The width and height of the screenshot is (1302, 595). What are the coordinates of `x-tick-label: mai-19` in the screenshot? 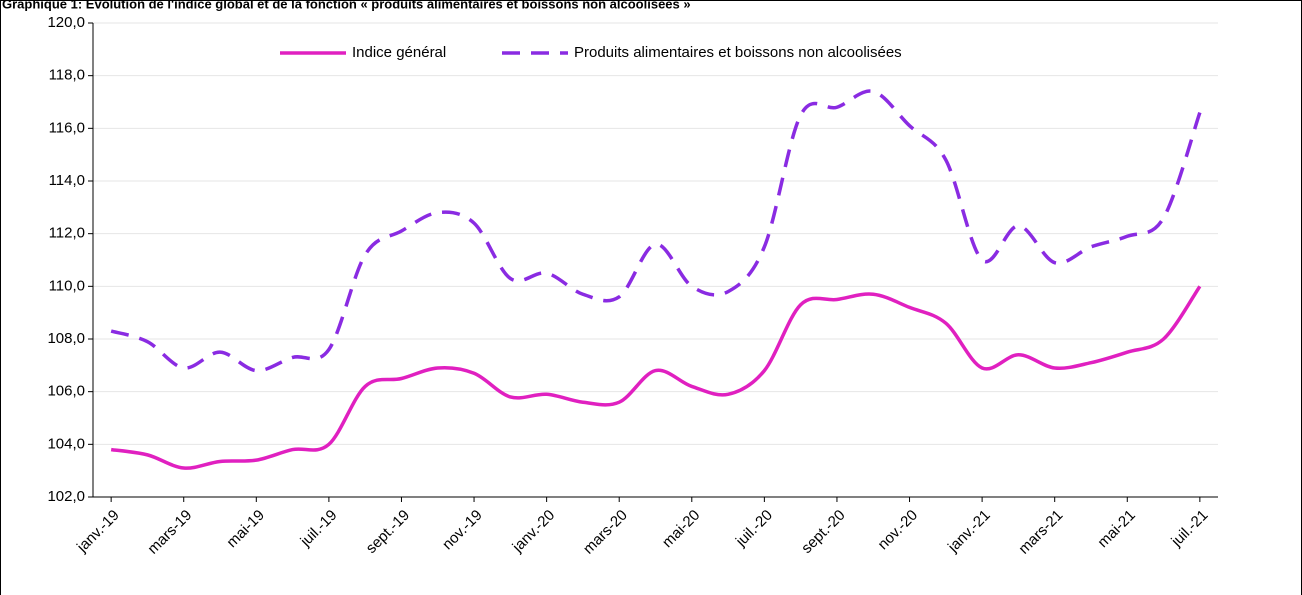 It's located at (245, 529).